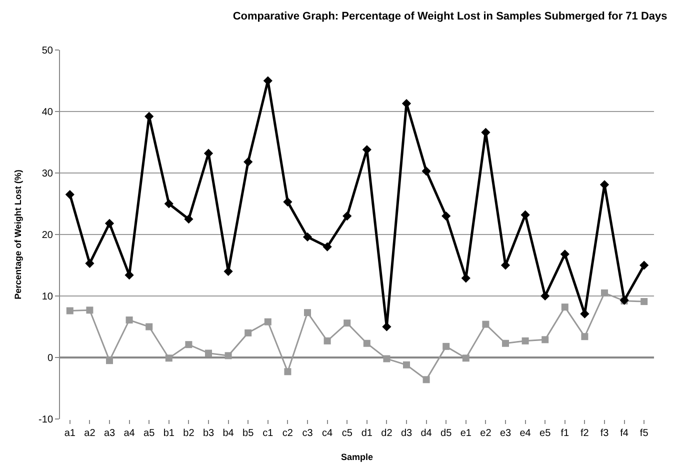 The image size is (674, 472). I want to click on x-tick-label: c5, so click(347, 433).